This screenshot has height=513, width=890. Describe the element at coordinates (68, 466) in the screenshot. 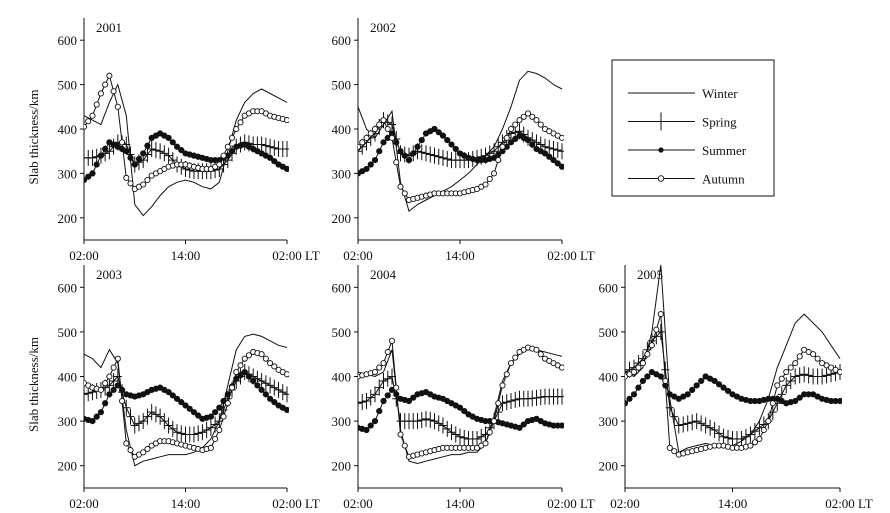

I see `y-tick-label: 200` at that location.